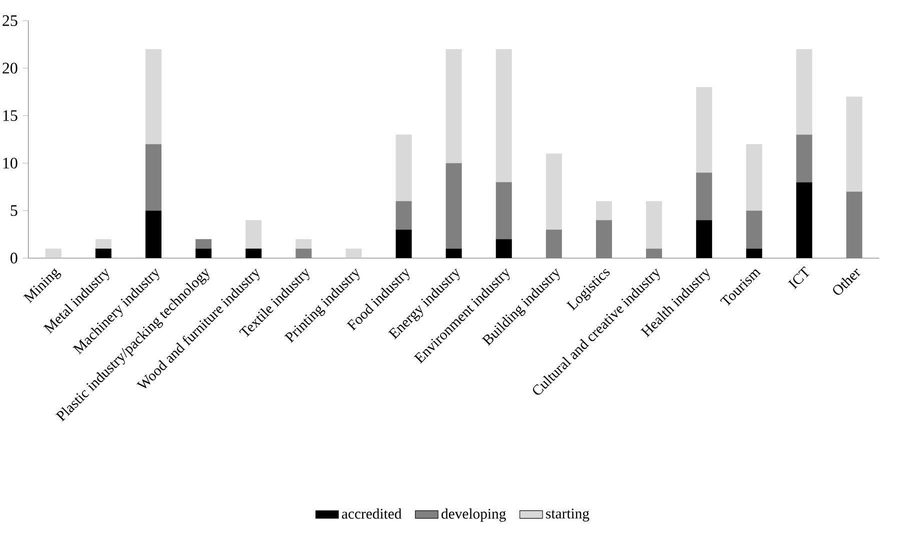 This screenshot has width=915, height=536. What do you see at coordinates (372, 513) in the screenshot?
I see `legend-label: accredited` at bounding box center [372, 513].